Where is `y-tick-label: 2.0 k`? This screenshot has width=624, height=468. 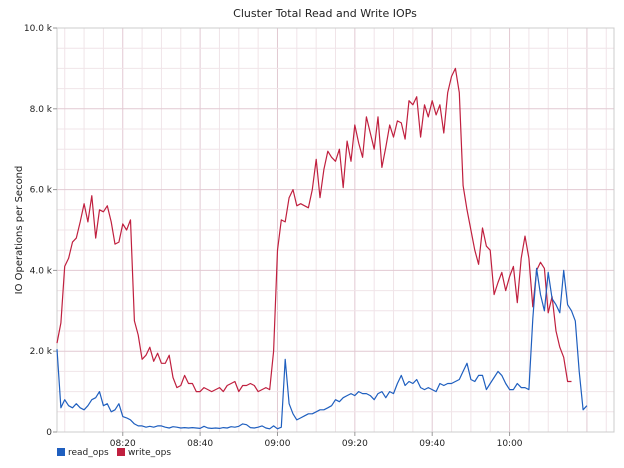
y-tick-label: 2.0 k is located at coordinates (41, 352).